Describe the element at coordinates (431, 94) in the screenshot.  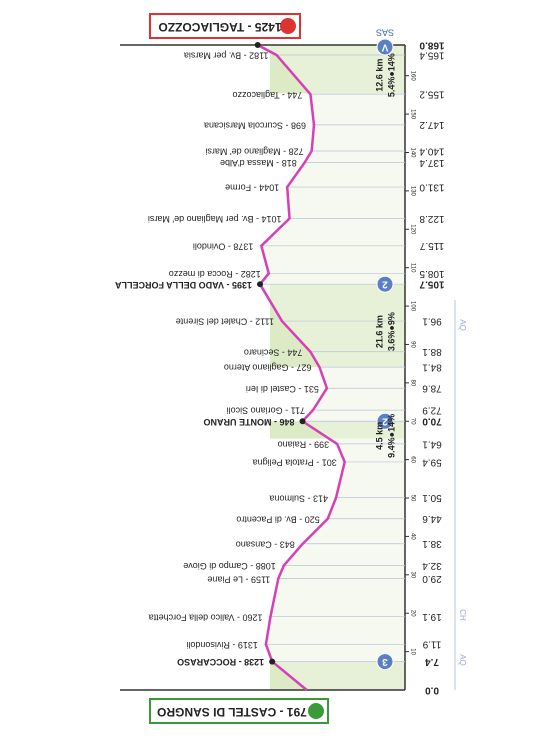
I see `km-label: 155.2` at that location.